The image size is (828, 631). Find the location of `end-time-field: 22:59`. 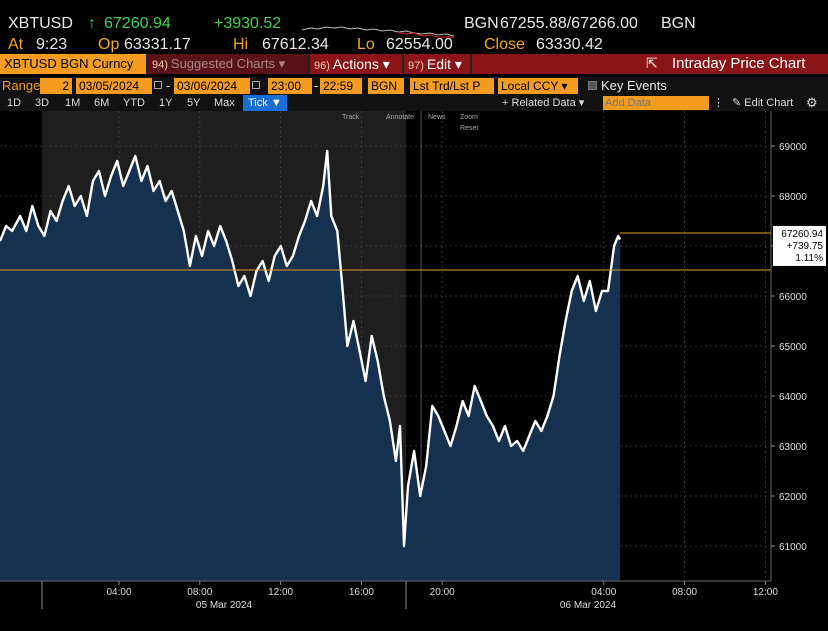

end-time-field: 22:59 is located at coordinates (341, 86).